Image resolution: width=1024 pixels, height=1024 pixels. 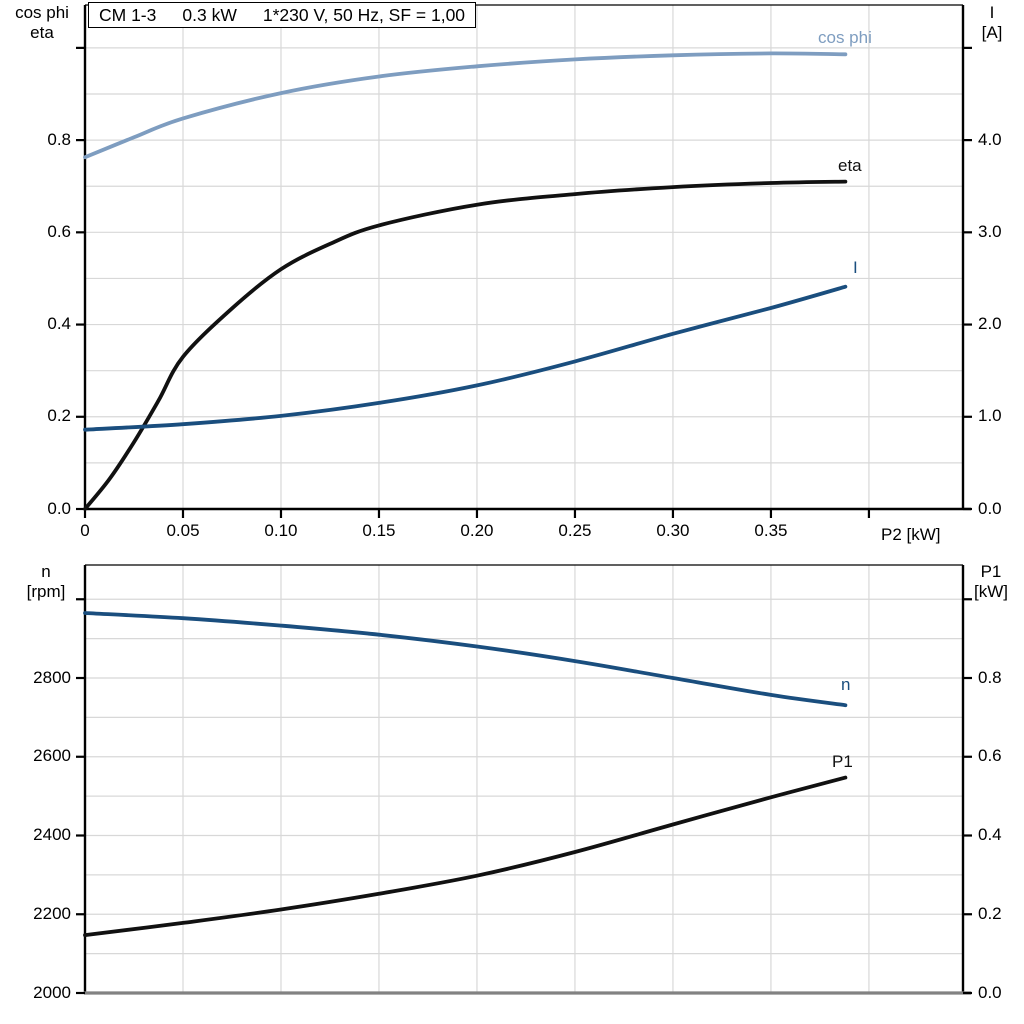 I want to click on title-box: CM 1-3 0.3 kW 1*230 V, 50 Hz, SF = 1,00, so click(x=282, y=15).